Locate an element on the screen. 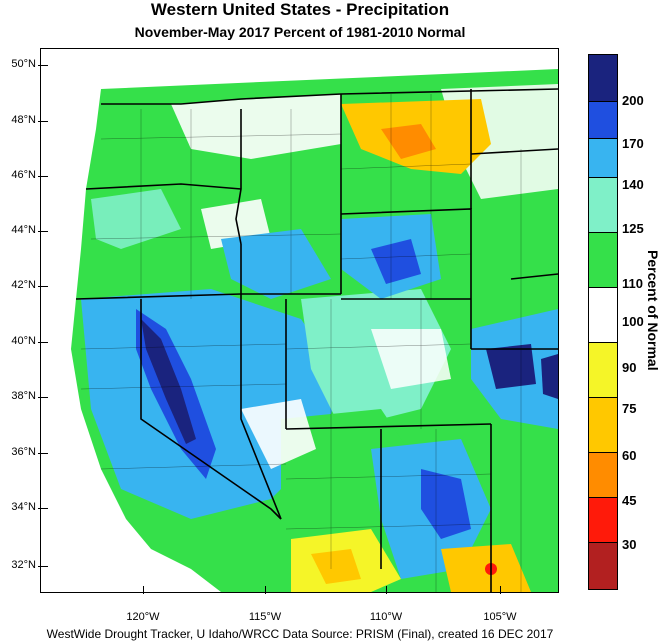  lon-label-110: 110°W is located at coordinates (386, 617).